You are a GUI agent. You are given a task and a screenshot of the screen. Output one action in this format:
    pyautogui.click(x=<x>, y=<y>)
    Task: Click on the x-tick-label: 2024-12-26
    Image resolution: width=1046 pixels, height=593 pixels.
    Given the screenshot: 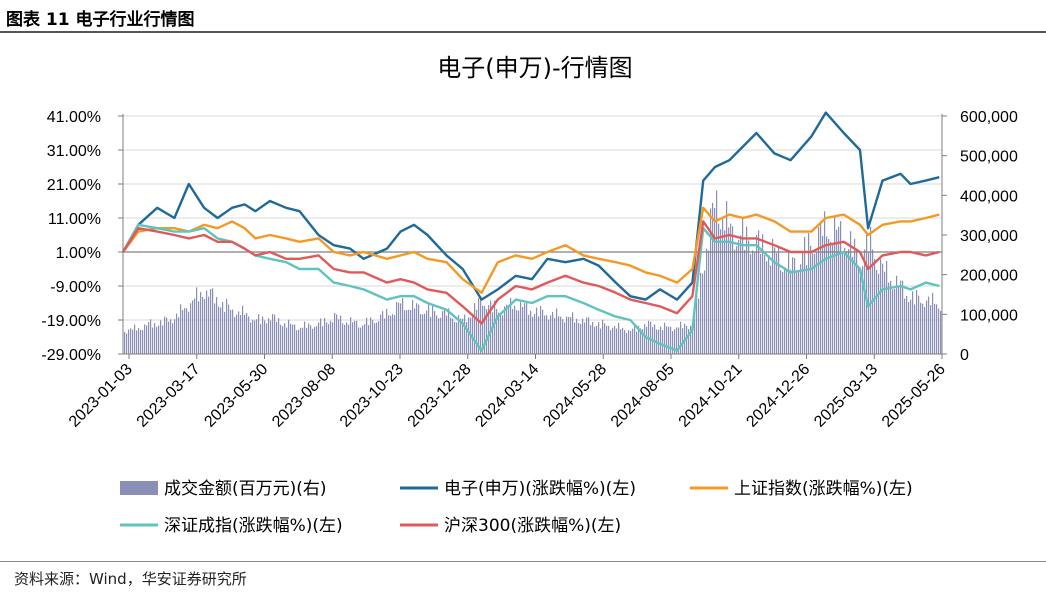 What is the action you would take?
    pyautogui.click(x=778, y=396)
    